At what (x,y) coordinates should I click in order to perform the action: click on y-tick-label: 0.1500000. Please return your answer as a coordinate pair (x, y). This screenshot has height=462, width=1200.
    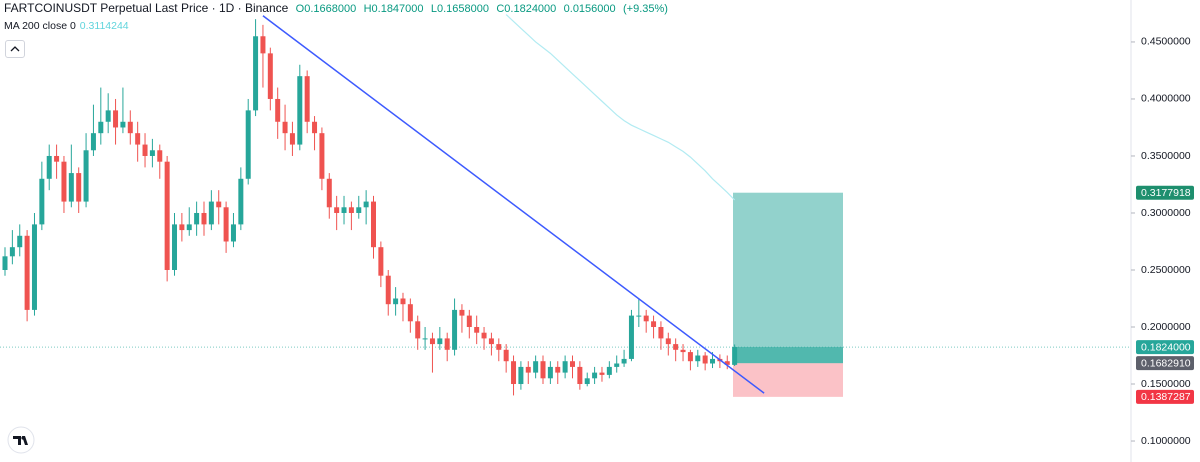
    Looking at the image, I should click on (1166, 384).